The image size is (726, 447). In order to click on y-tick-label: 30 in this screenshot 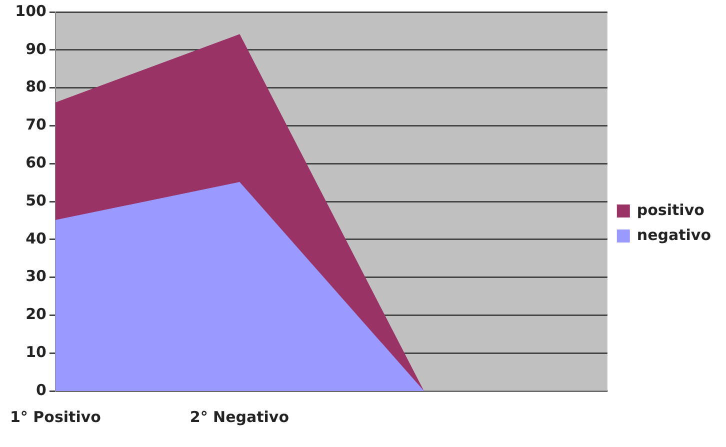, I will do `click(36, 276)`.